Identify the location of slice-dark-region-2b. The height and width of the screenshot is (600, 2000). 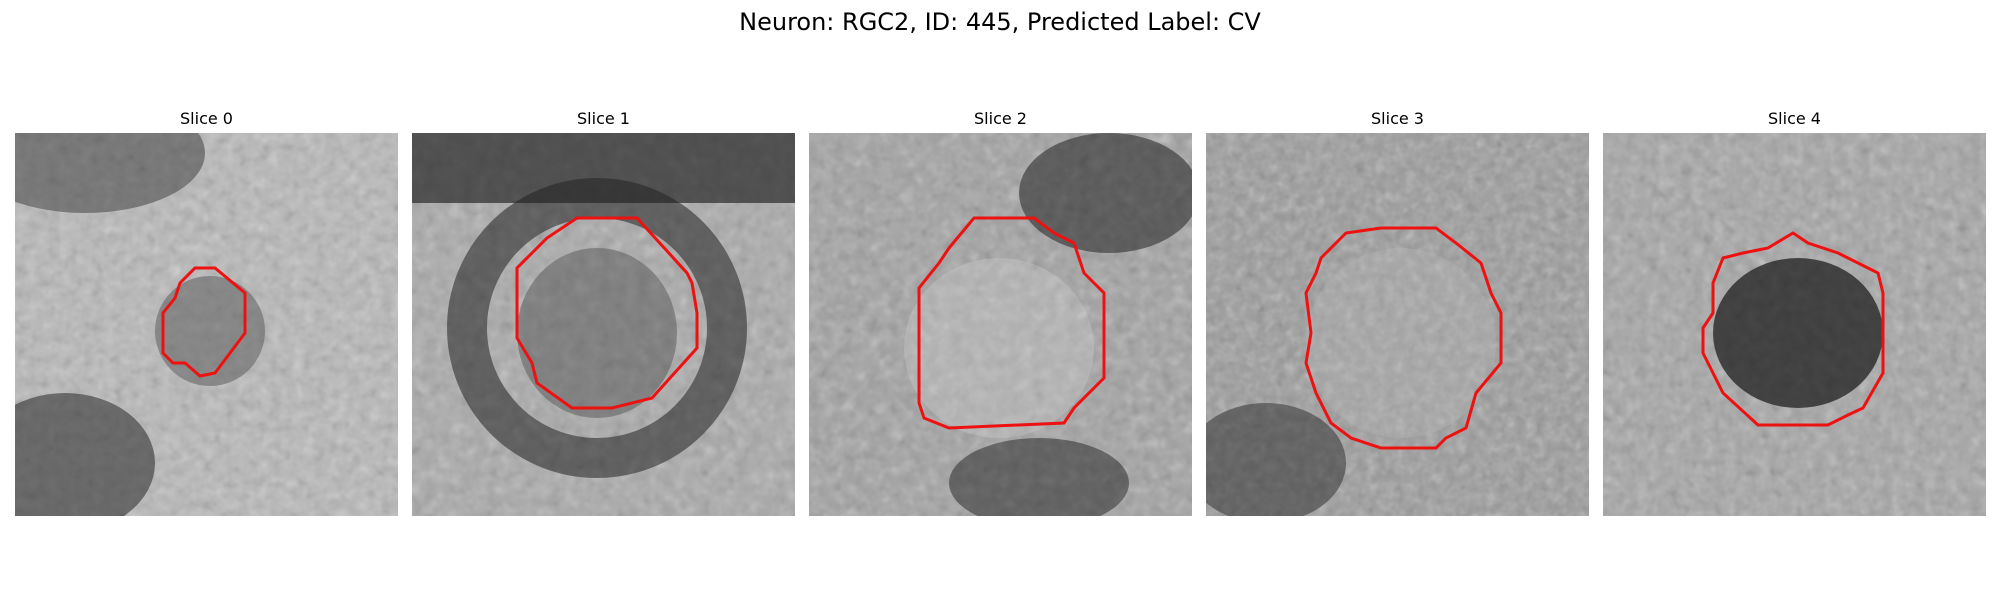
(1039, 477).